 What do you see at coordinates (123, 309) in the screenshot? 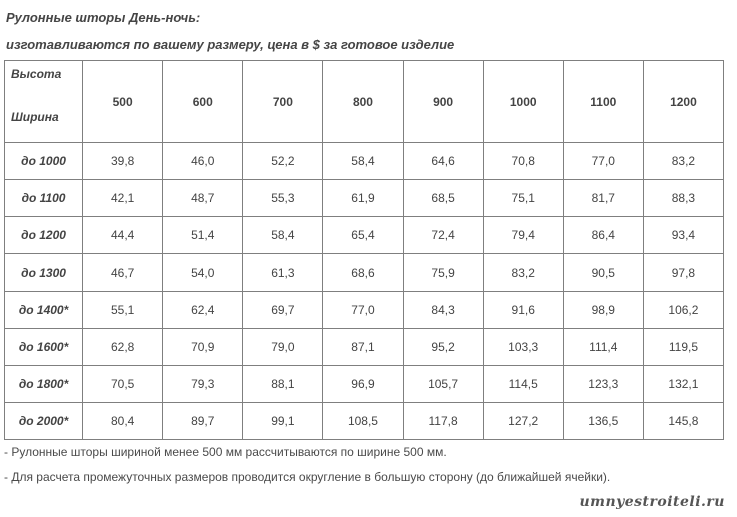
I see `price-cell: 55,1` at bounding box center [123, 309].